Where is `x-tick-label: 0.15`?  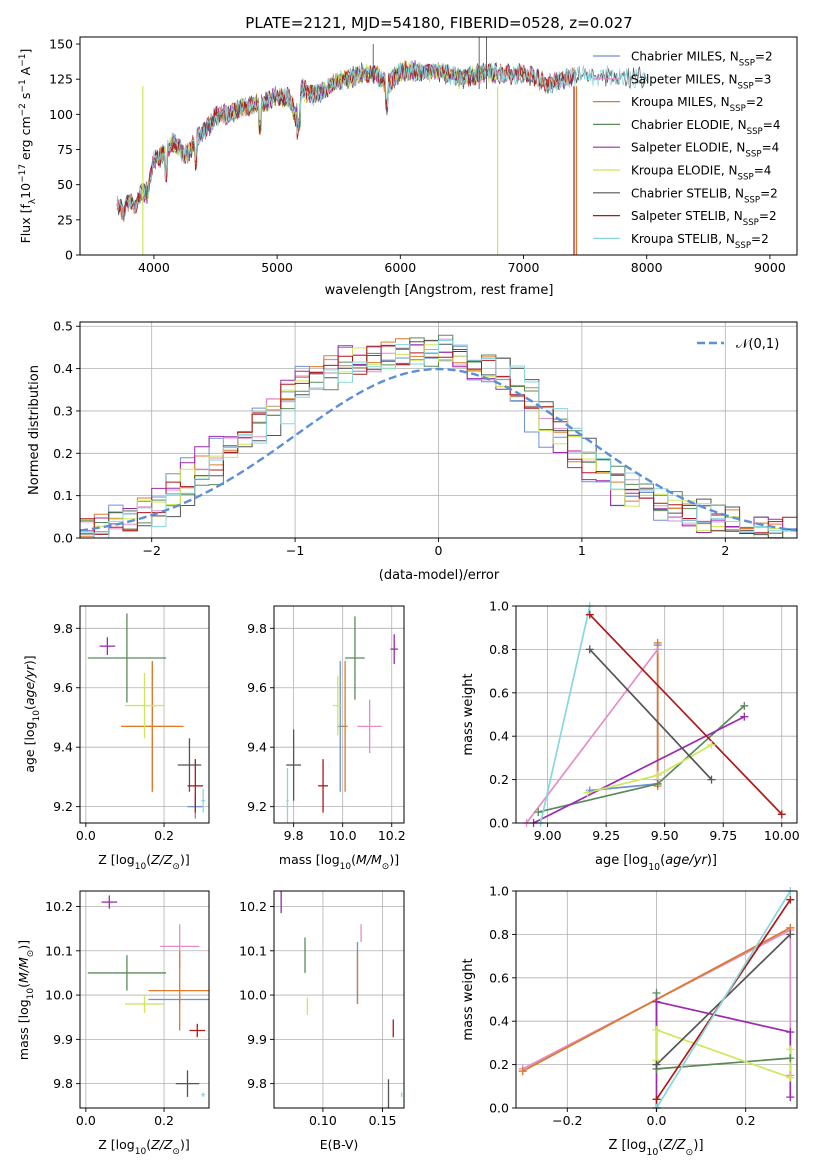
x-tick-label: 0.15 is located at coordinates (383, 1120).